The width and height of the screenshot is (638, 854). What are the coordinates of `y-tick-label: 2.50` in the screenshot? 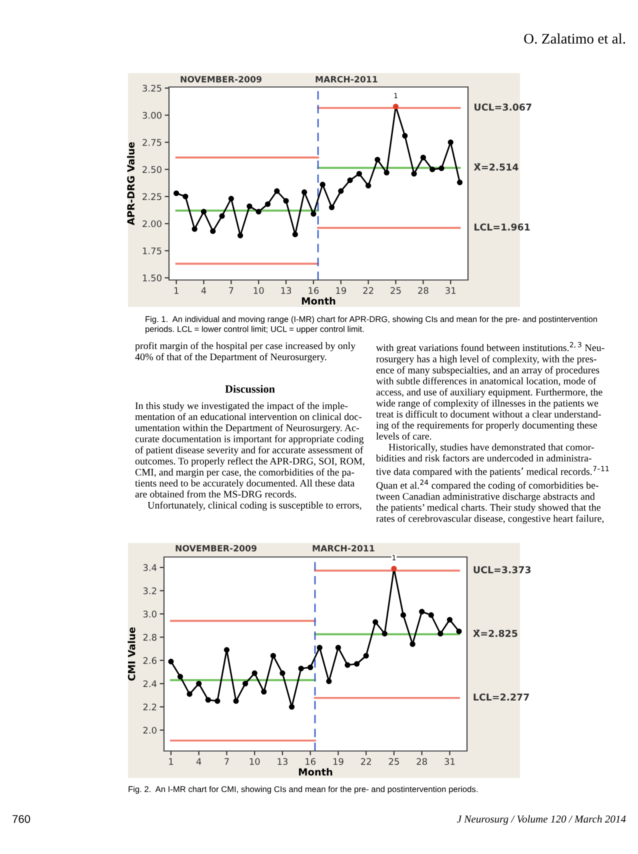 It's located at (152, 169).